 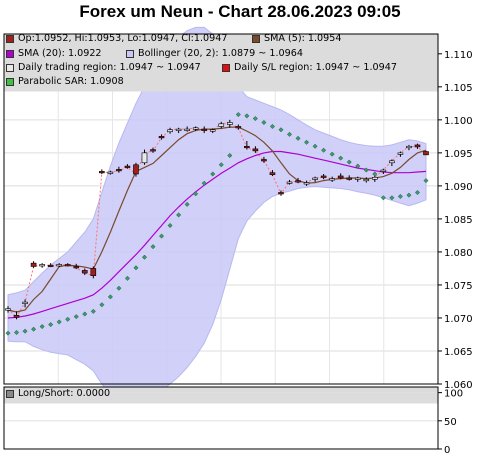 What do you see at coordinates (226, 68) in the screenshot?
I see `daily-sl-legend-swatch` at bounding box center [226, 68].